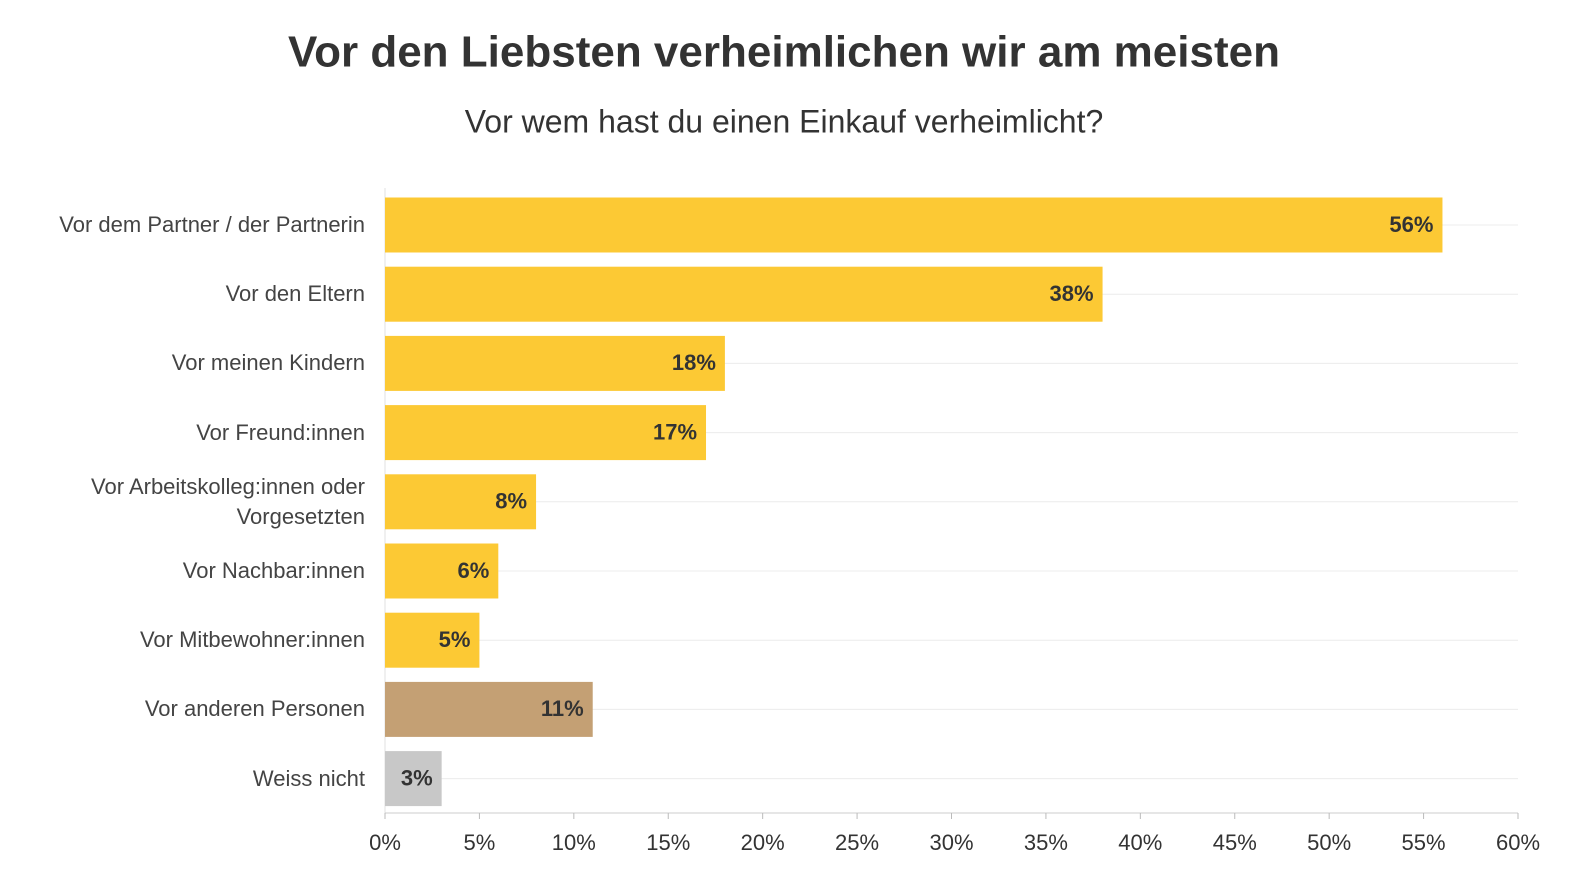  Describe the element at coordinates (474, 570) in the screenshot. I see `value-label: 6%` at that location.